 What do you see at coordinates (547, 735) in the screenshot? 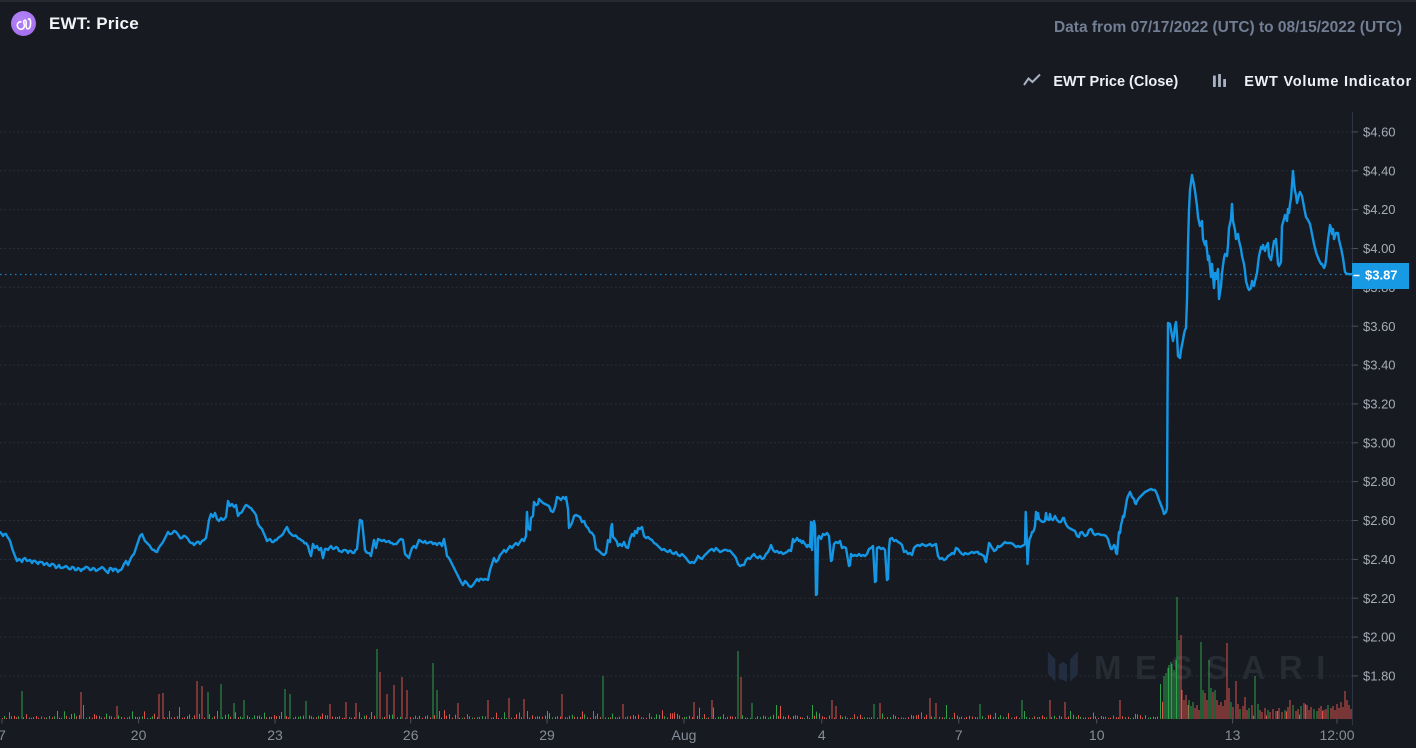
I see `svg-text: 29` at bounding box center [547, 735].